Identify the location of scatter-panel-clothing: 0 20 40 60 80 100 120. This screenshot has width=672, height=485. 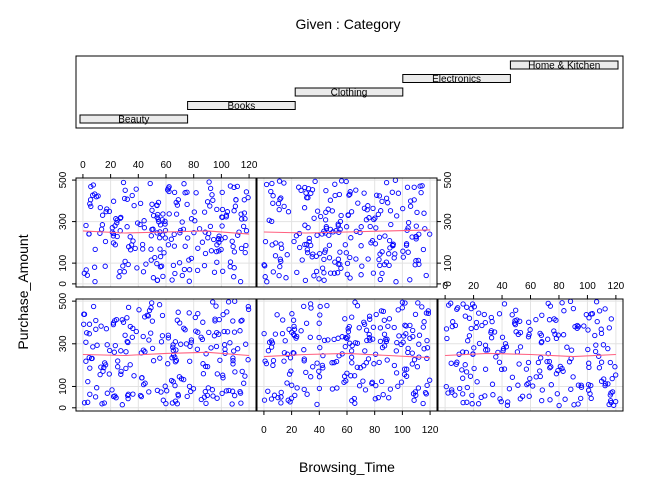
(531, 346).